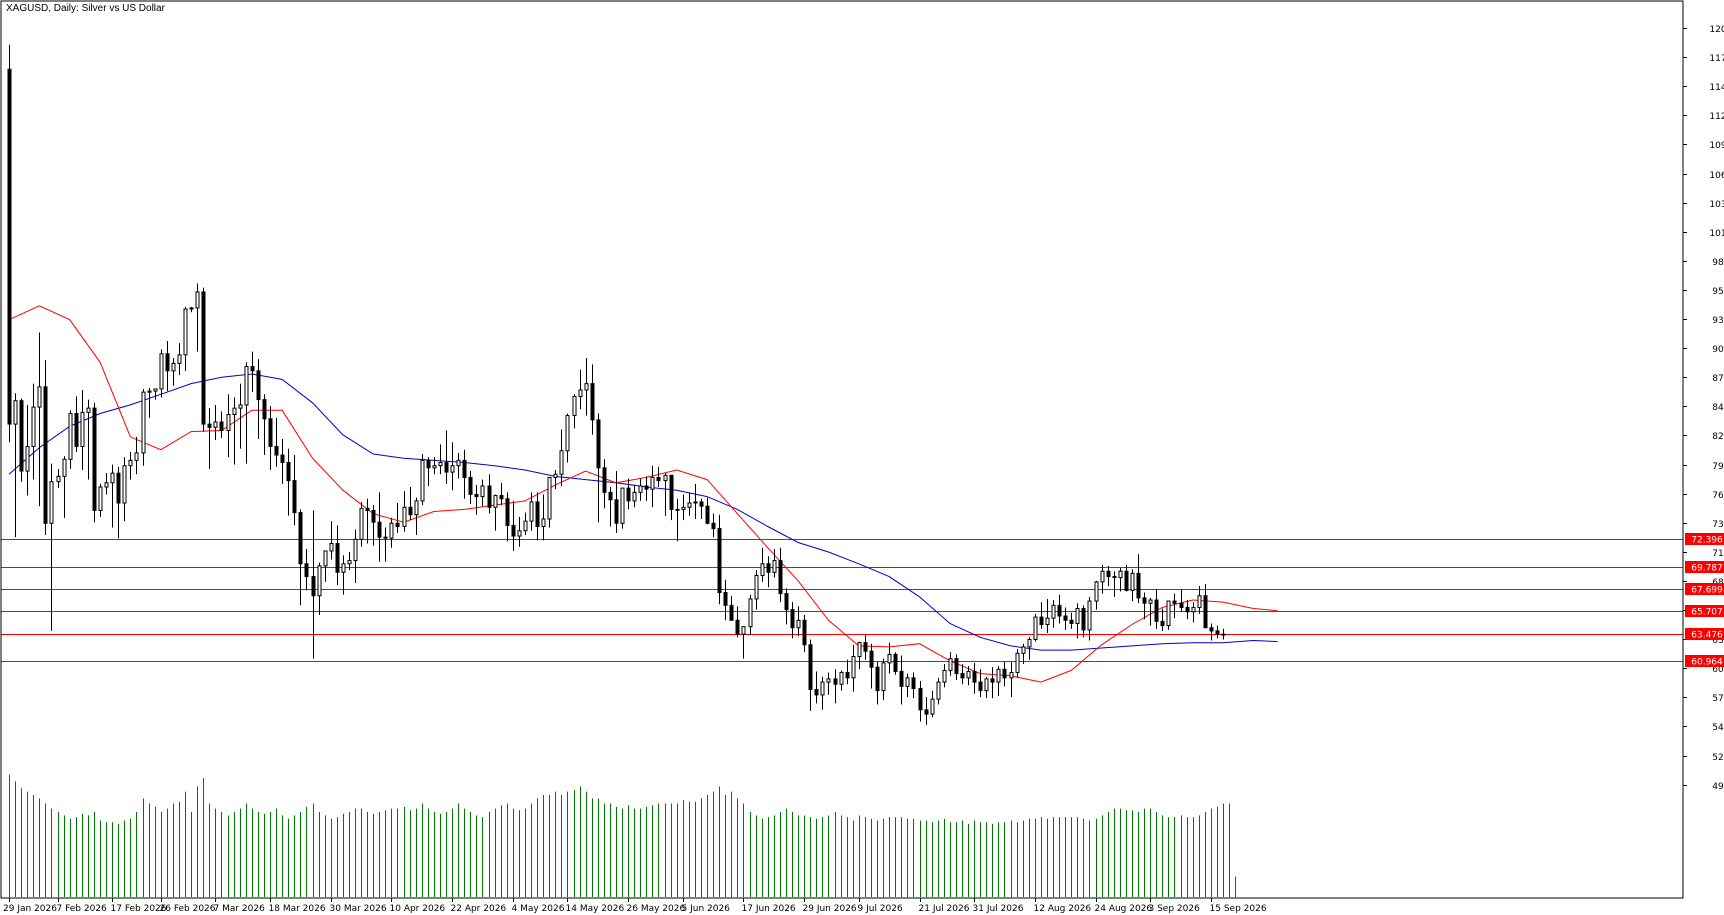 This screenshot has width=1724, height=915. Describe the element at coordinates (30, 909) in the screenshot. I see `x-tick-label: 29 Jan 2026` at that location.